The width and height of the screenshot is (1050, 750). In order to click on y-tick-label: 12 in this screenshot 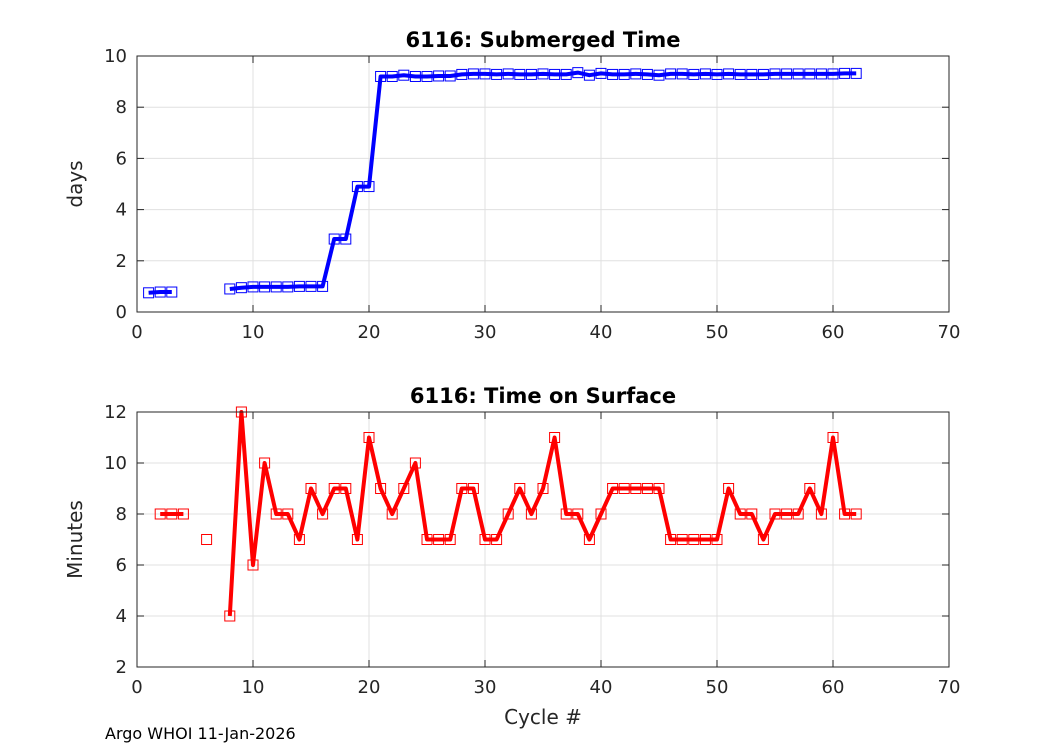, I will do `click(115, 412)`.